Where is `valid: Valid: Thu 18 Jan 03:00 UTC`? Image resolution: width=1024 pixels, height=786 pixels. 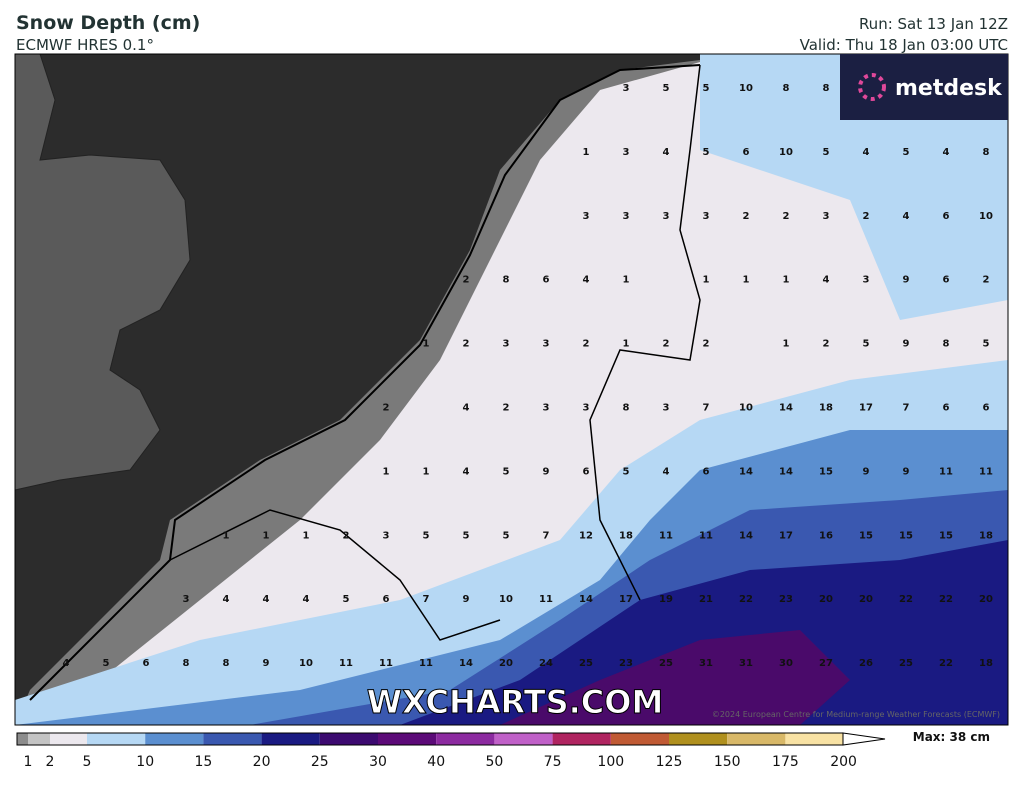
valid: Valid: Thu 18 Jan 03:00 UTC is located at coordinates (904, 45).